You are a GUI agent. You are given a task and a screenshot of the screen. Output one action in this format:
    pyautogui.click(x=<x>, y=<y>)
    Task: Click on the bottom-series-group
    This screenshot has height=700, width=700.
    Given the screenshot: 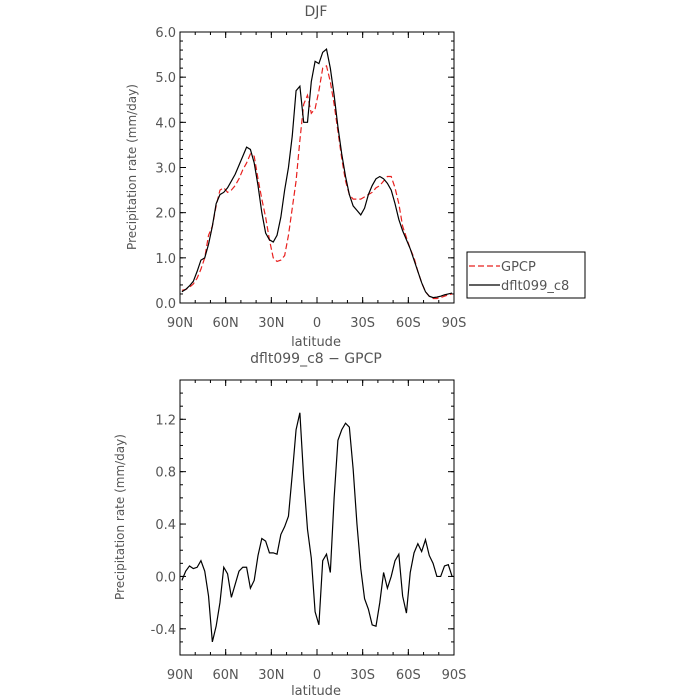 What is the action you would take?
    pyautogui.click(x=317, y=527)
    